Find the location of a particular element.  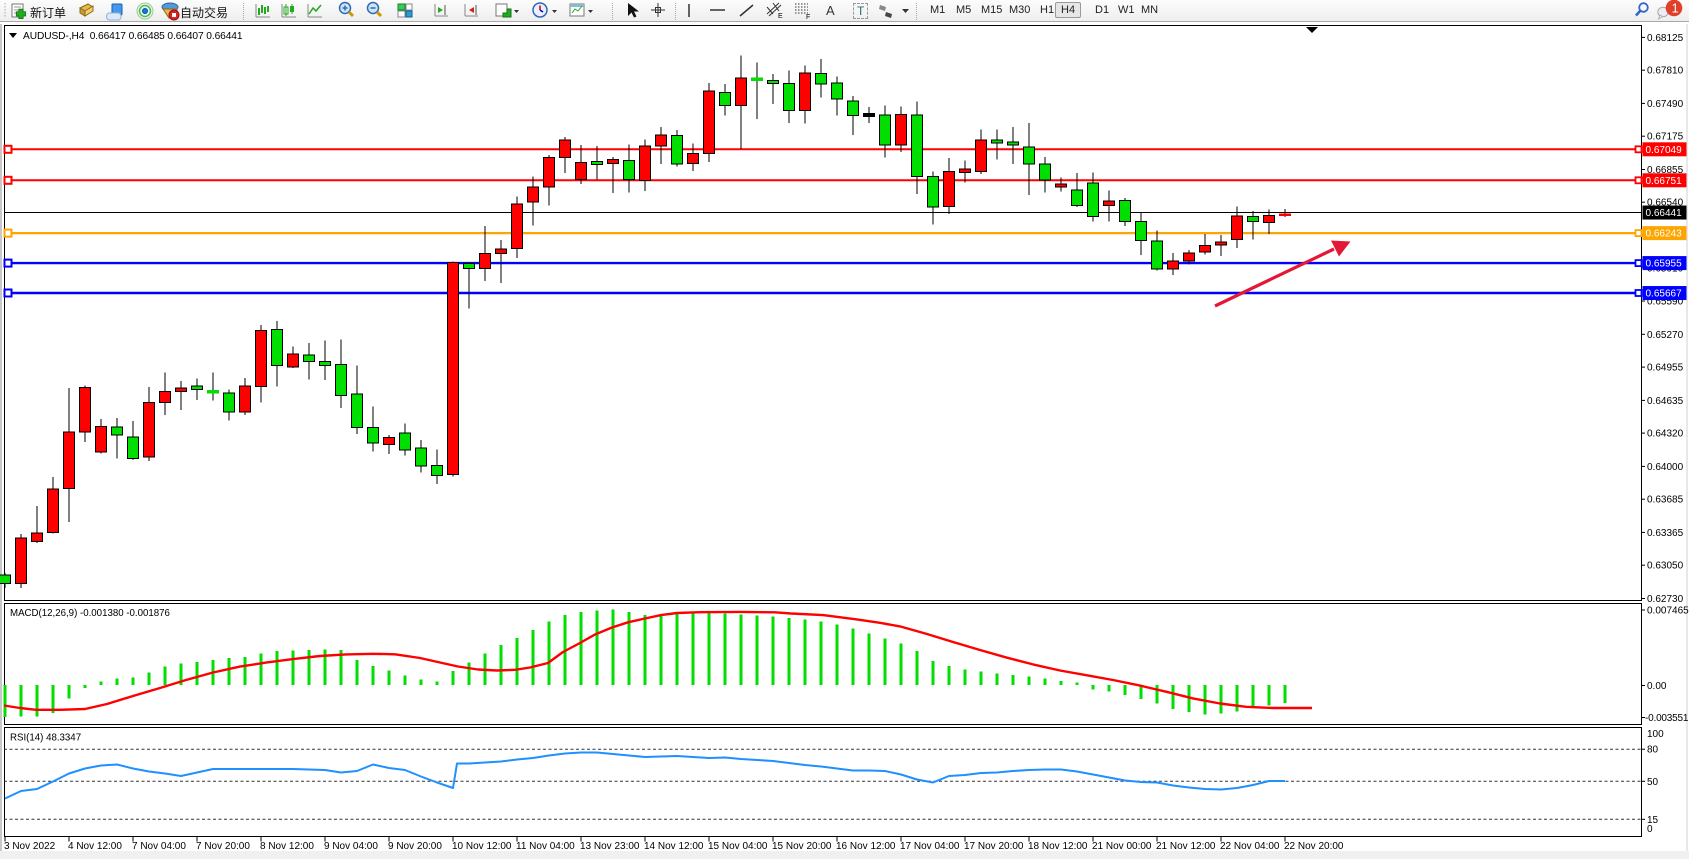

svg-text: 0.66855 is located at coordinates (1665, 170).